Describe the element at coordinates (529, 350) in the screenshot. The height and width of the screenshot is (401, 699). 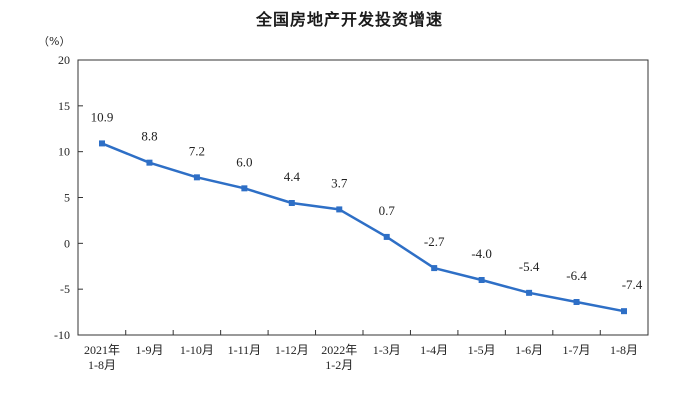
I see `x-tick-label: 1-6月` at that location.